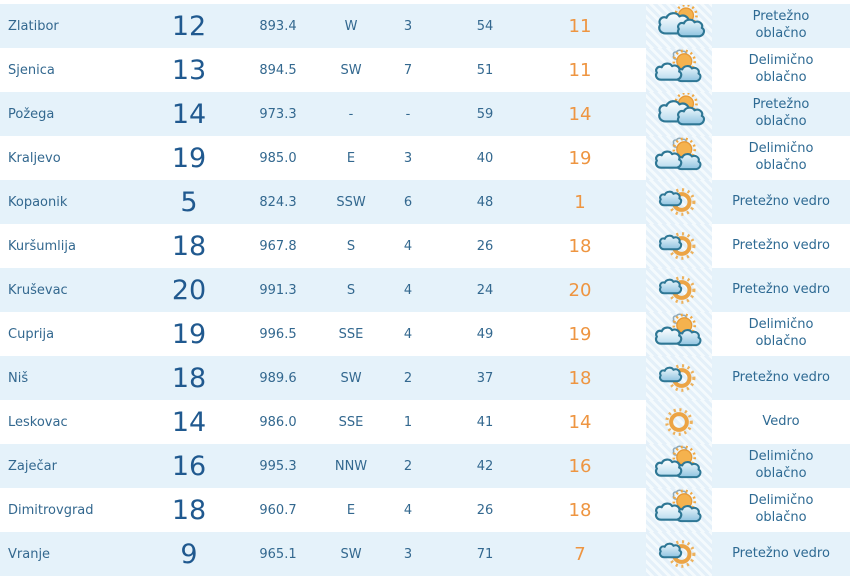 This screenshot has height=576, width=850. What do you see at coordinates (351, 202) in the screenshot?
I see `wind-direction-value: SSW` at bounding box center [351, 202].